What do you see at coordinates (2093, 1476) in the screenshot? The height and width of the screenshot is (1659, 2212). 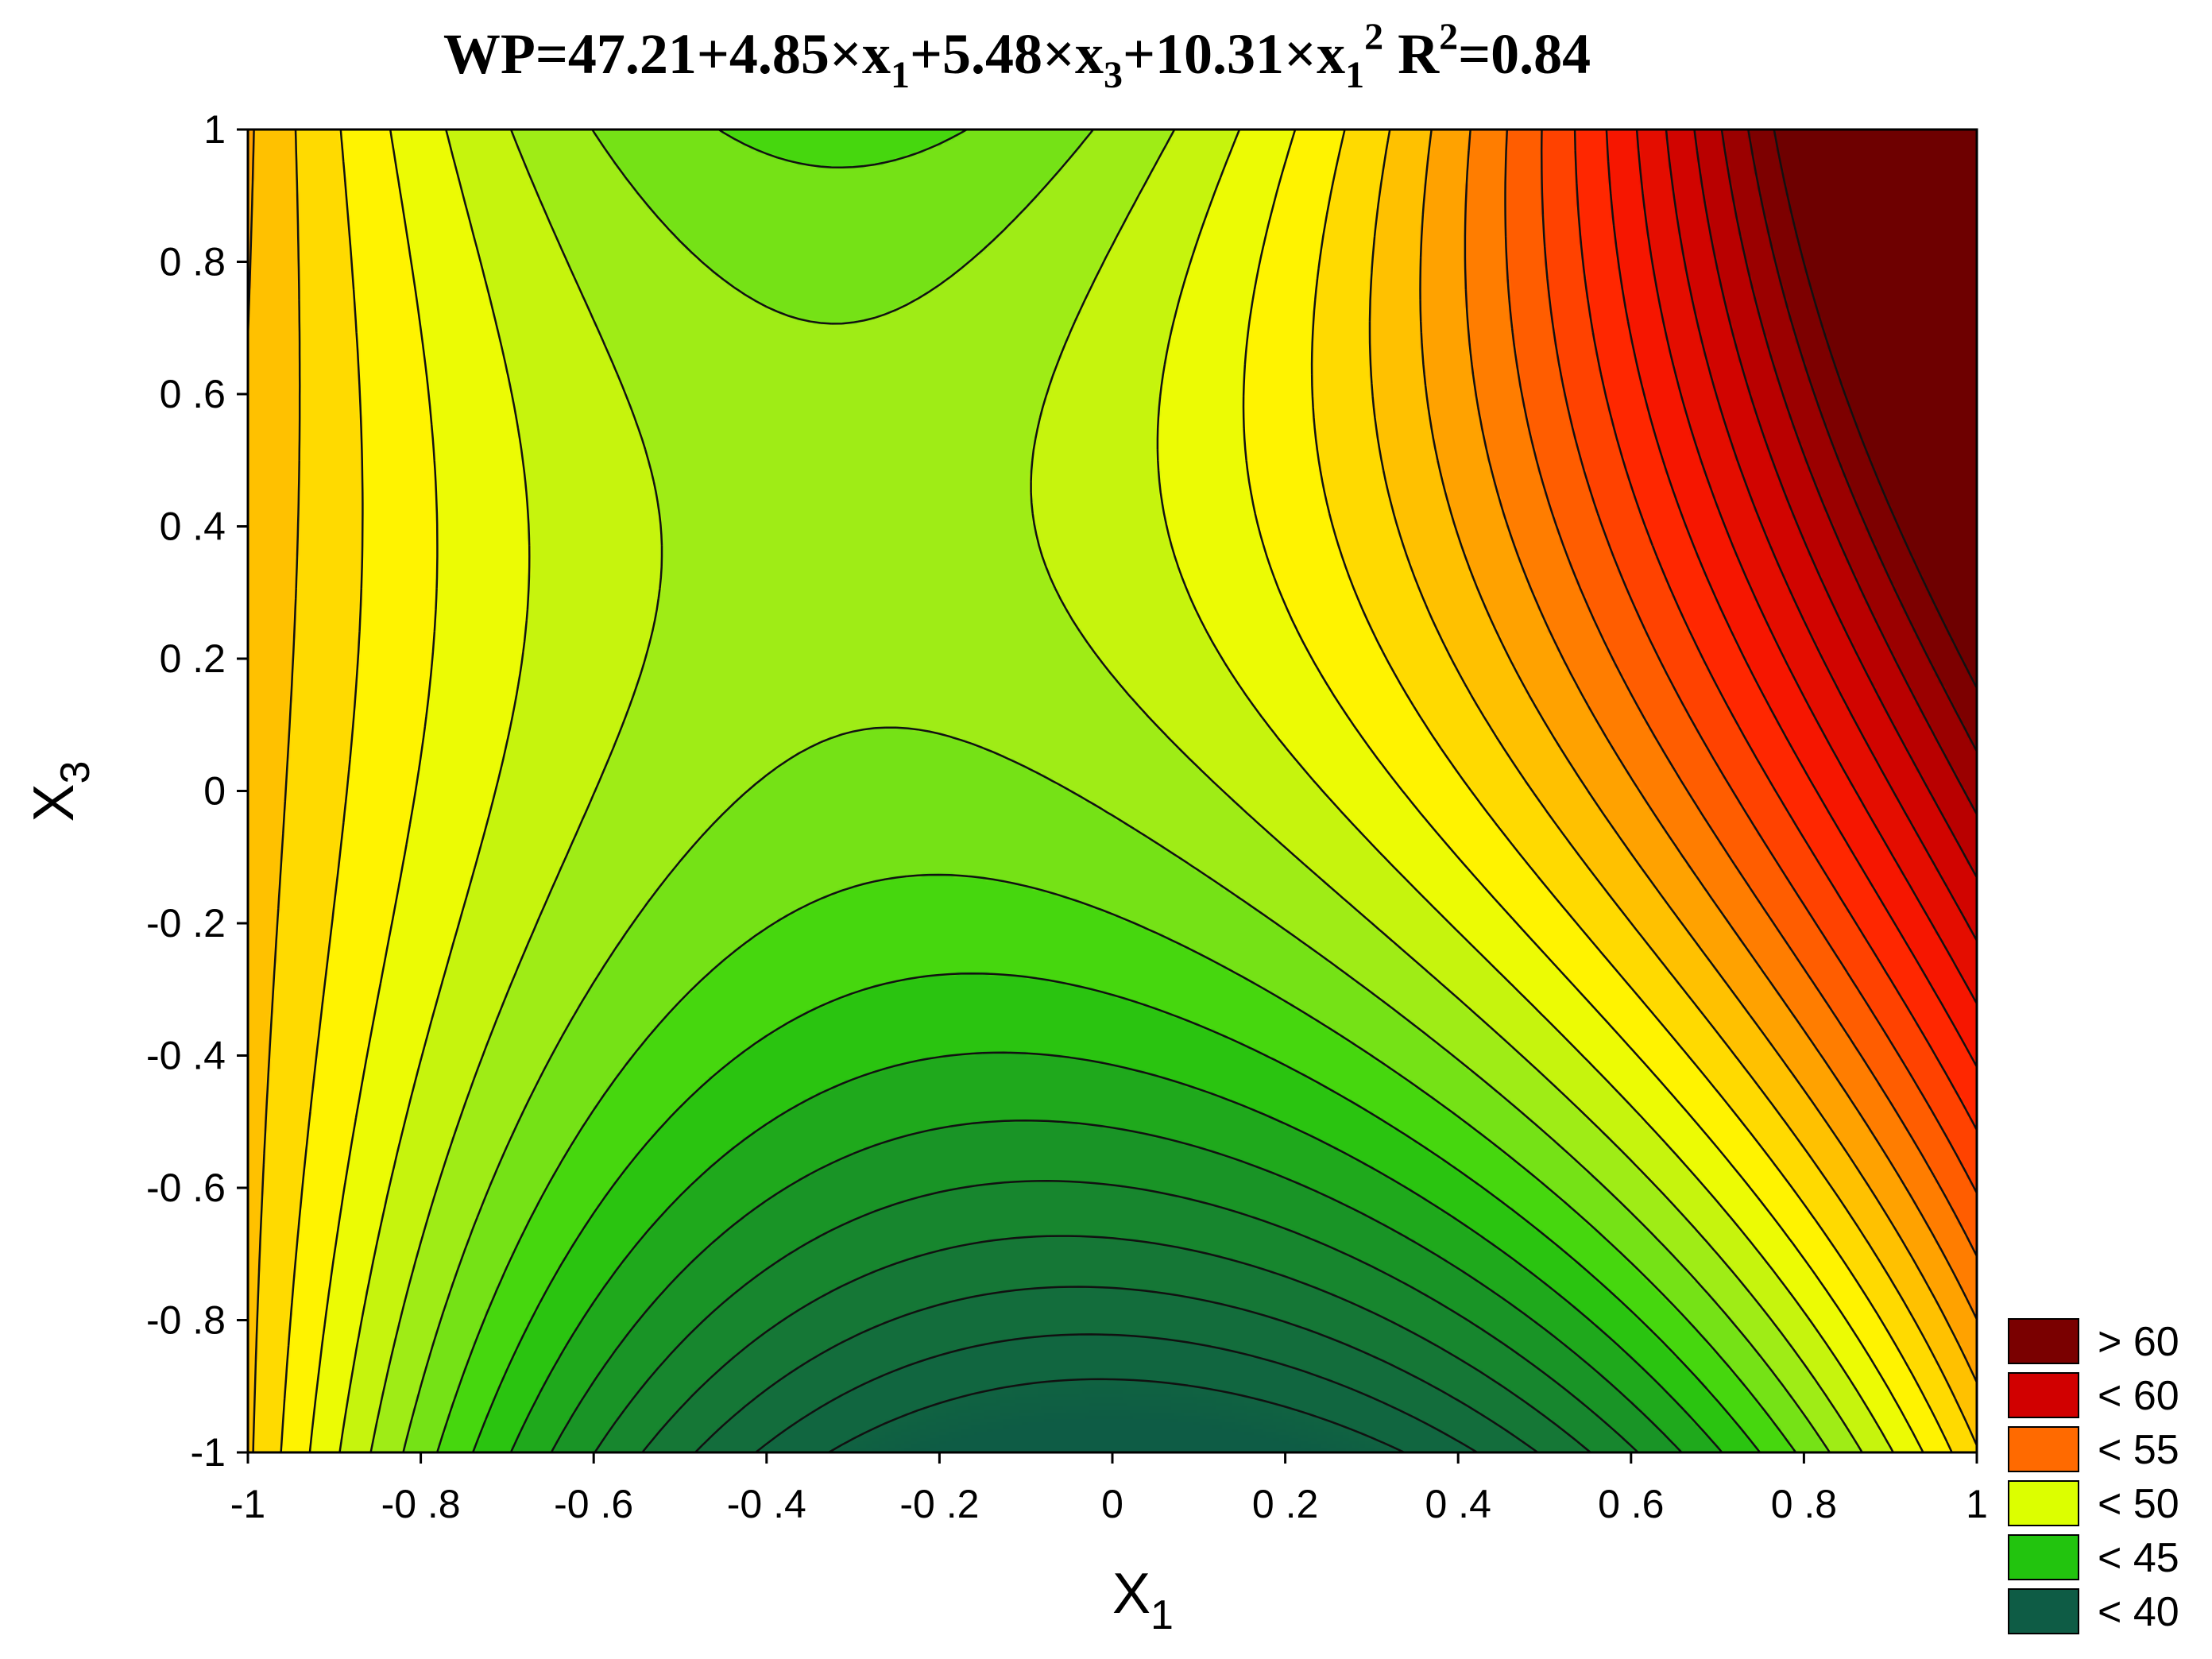 I see `legend: > 60 < 60 < 55 < 50 < 45 < 40` at bounding box center [2093, 1476].